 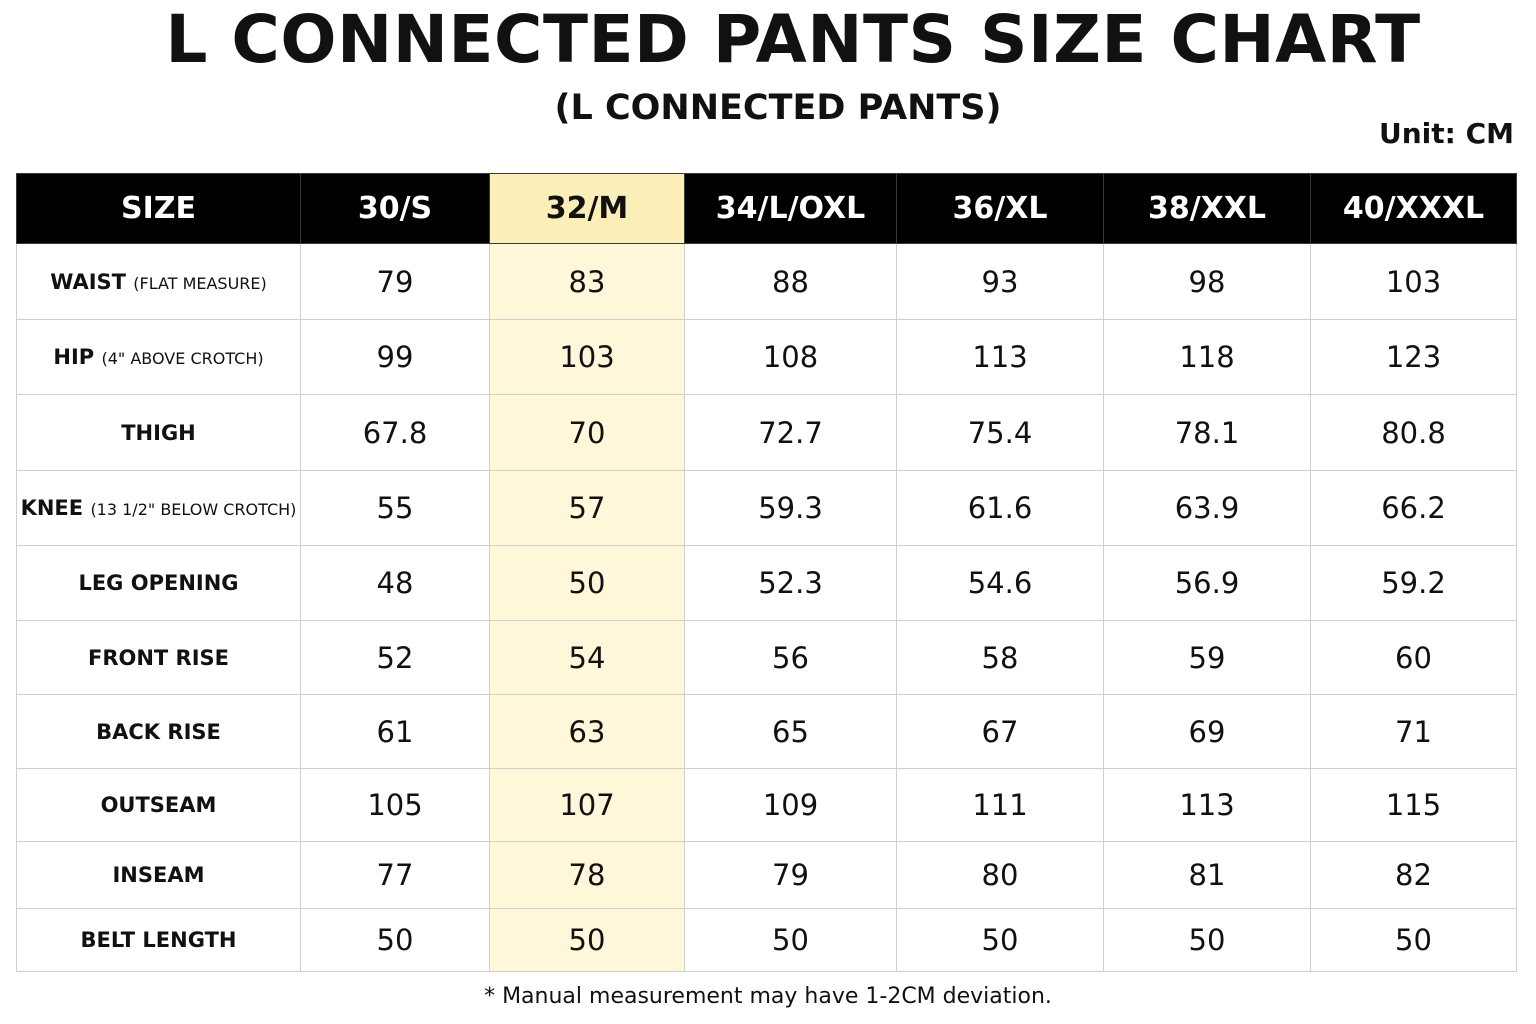 What do you see at coordinates (1000, 657) in the screenshot?
I see `table-cell: 58` at bounding box center [1000, 657].